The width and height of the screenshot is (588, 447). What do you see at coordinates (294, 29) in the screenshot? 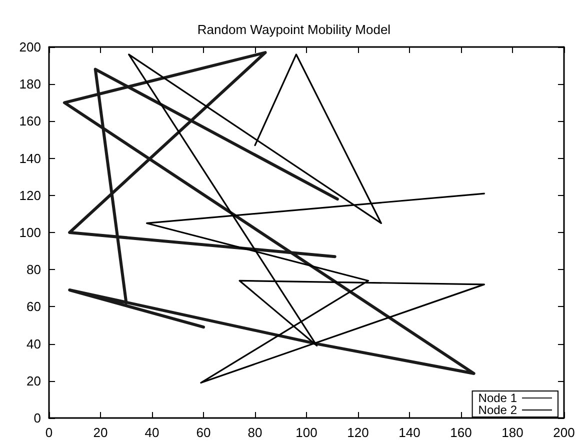
I see `chart-title: Random Waypoint Mobility Model` at bounding box center [294, 29].